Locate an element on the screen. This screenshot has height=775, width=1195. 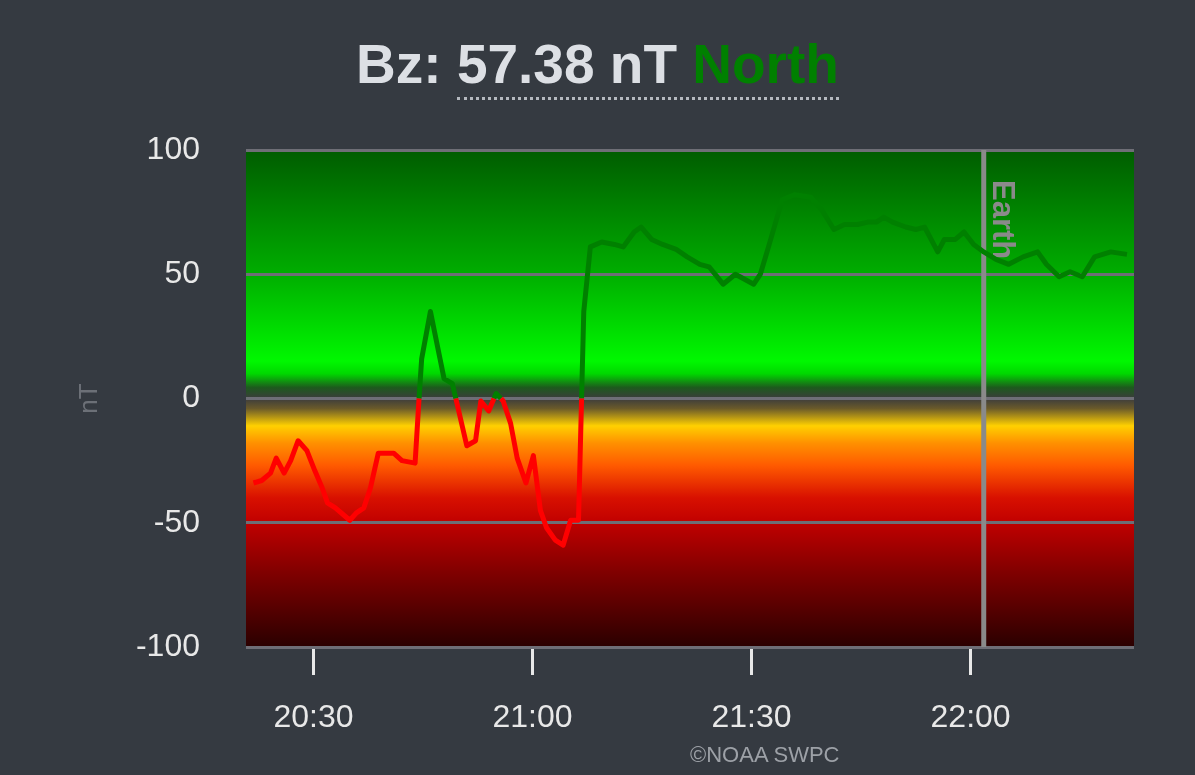
y-tick-label: -50 is located at coordinates (176, 520).